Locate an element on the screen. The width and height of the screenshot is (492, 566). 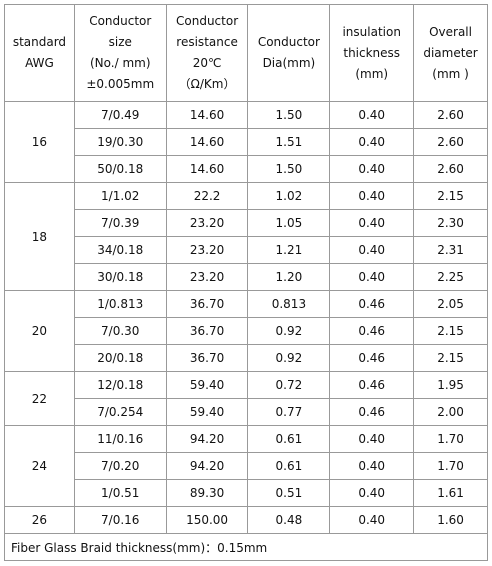
header-line: (No./ mm) is located at coordinates (120, 63).